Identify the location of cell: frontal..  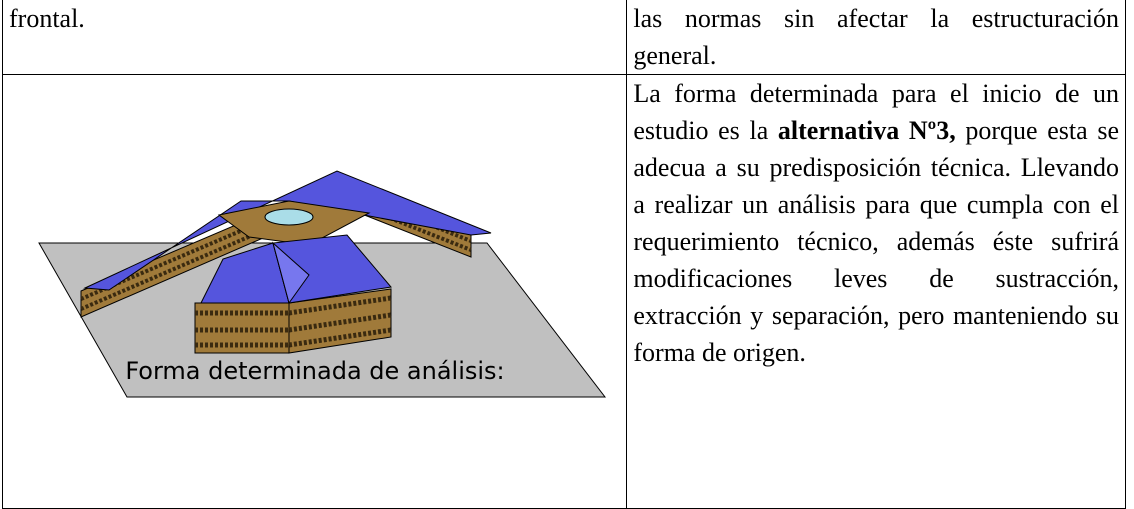
(314, 37).